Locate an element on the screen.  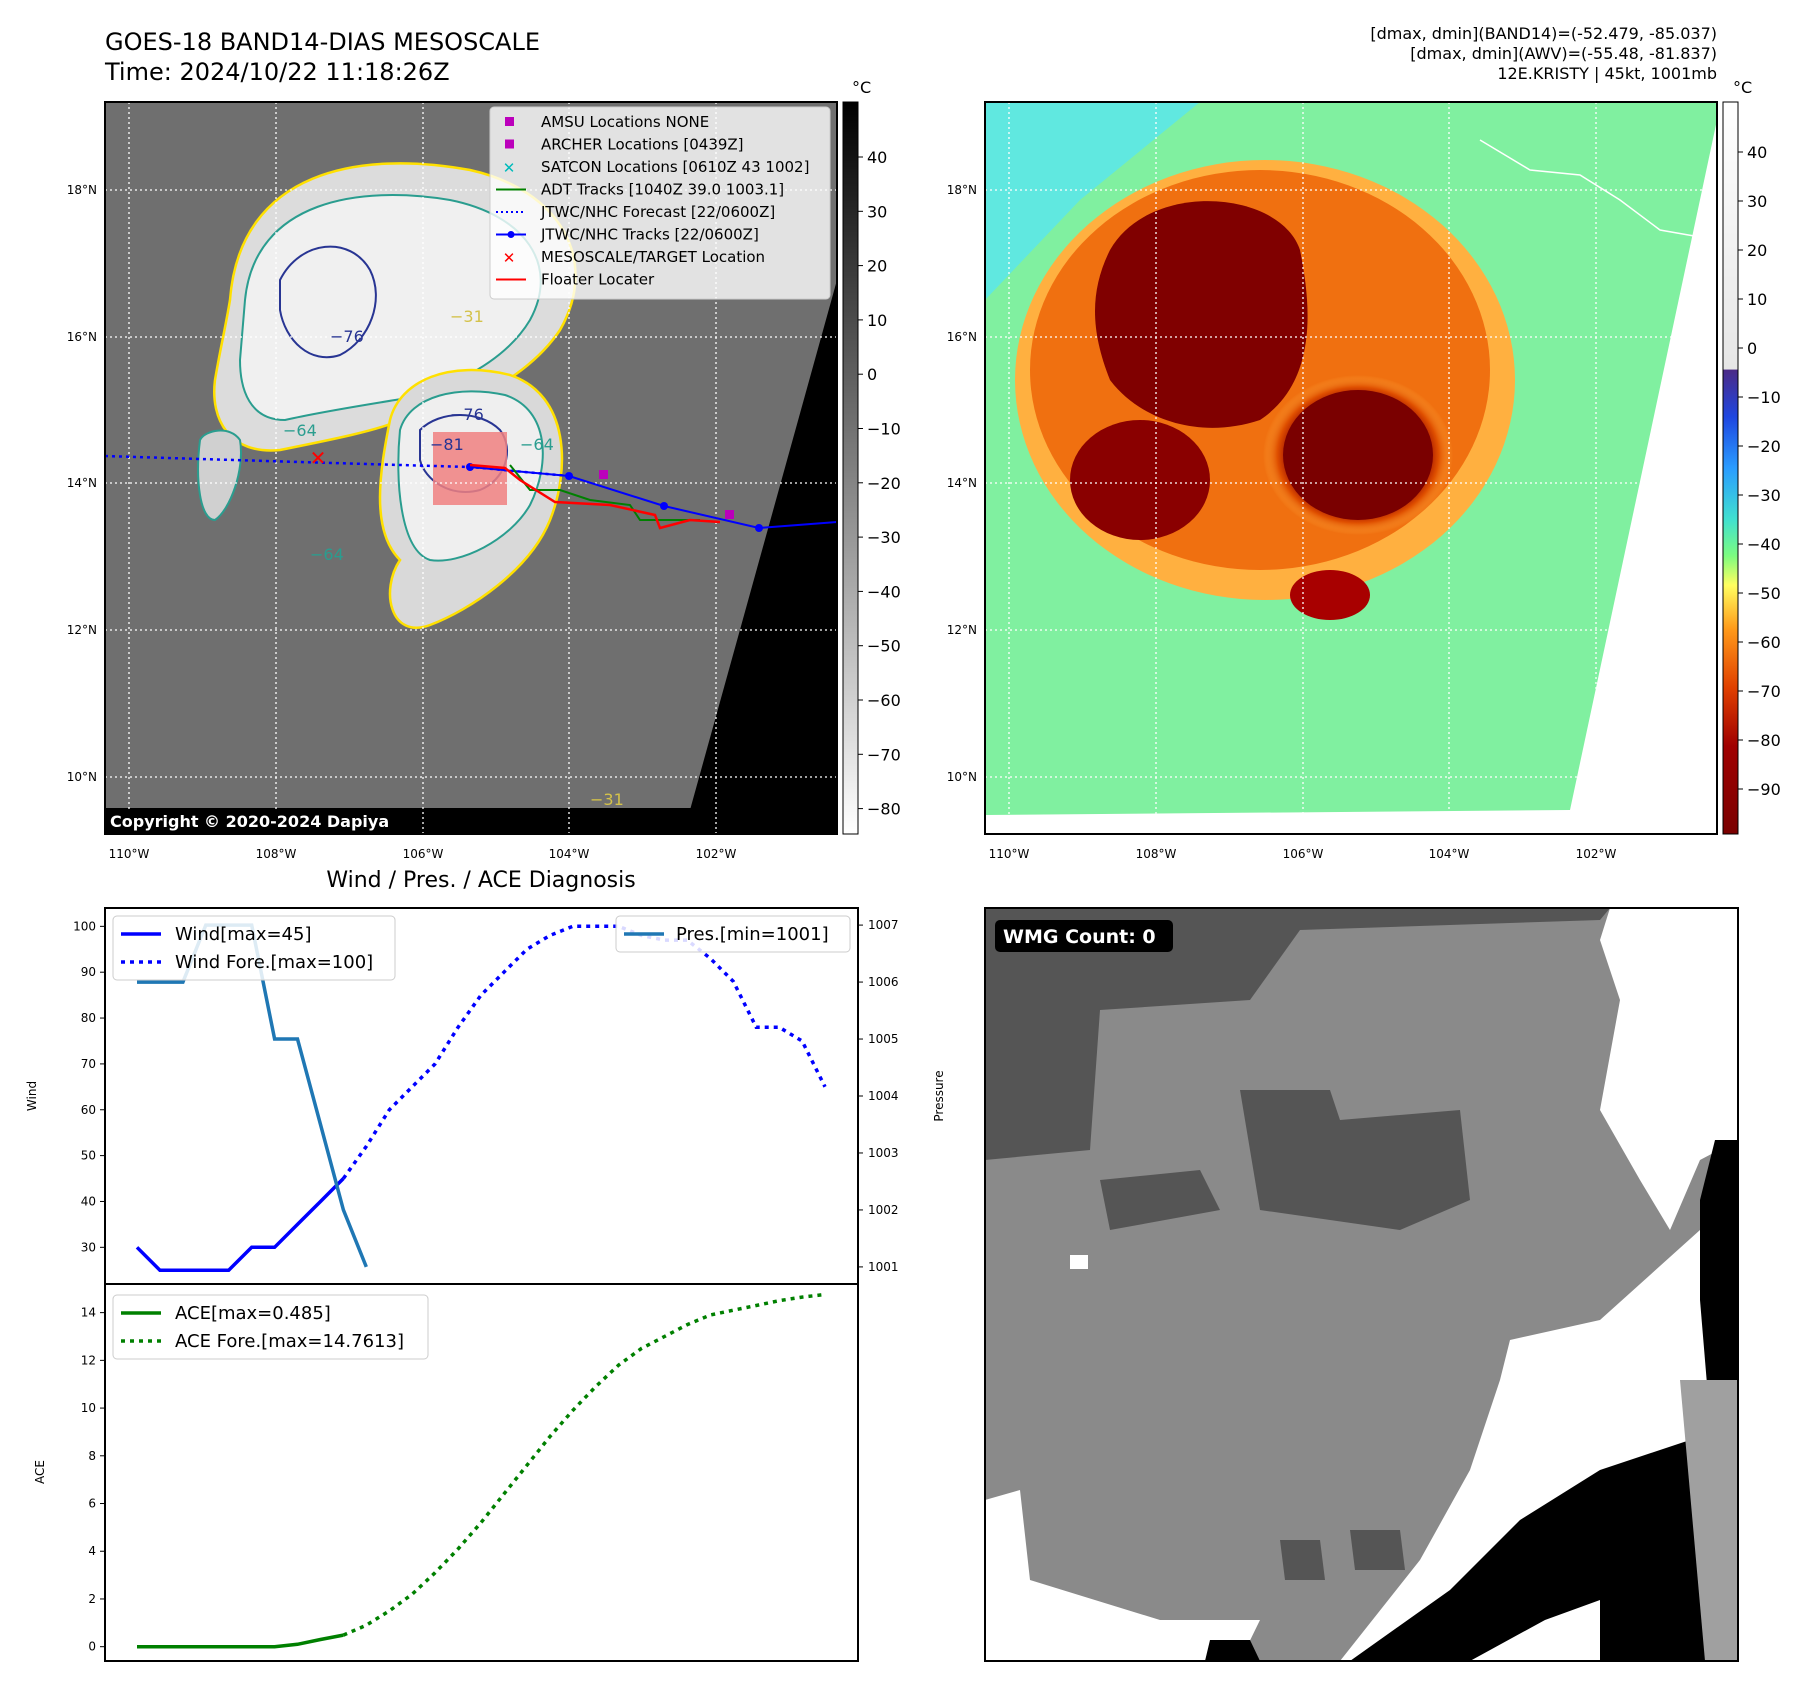
contour-label: −64 is located at coordinates (327, 554).